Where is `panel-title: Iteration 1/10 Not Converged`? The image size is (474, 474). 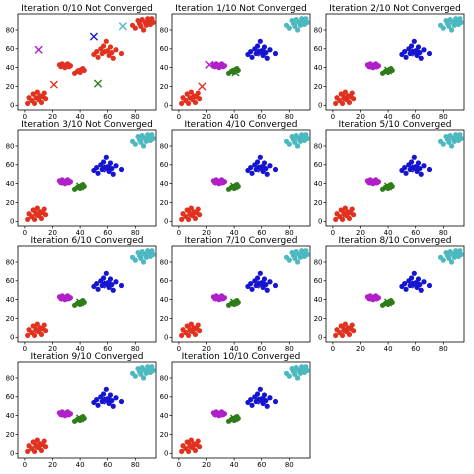 panel-title: Iteration 1/10 Not Converged is located at coordinates (241, 9).